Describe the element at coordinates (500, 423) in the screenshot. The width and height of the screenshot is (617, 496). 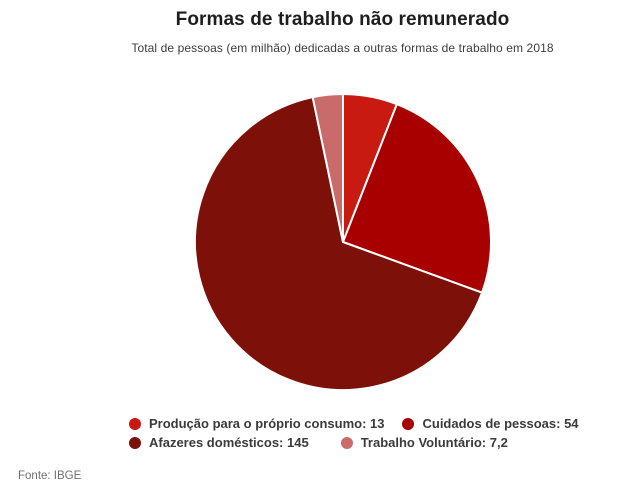
I see `legend-label: Cuidados de pessoas: 54` at that location.